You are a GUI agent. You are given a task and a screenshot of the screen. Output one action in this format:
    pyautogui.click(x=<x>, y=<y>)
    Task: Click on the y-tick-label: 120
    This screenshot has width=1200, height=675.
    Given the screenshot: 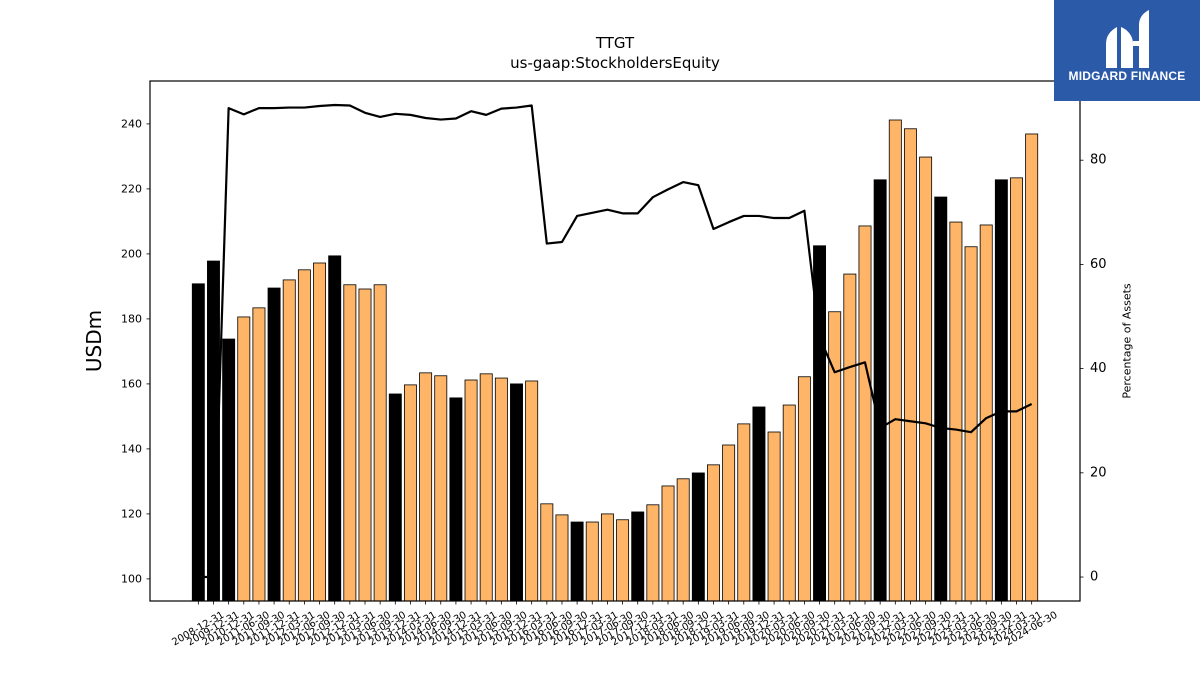 What is the action you would take?
    pyautogui.click(x=131, y=513)
    